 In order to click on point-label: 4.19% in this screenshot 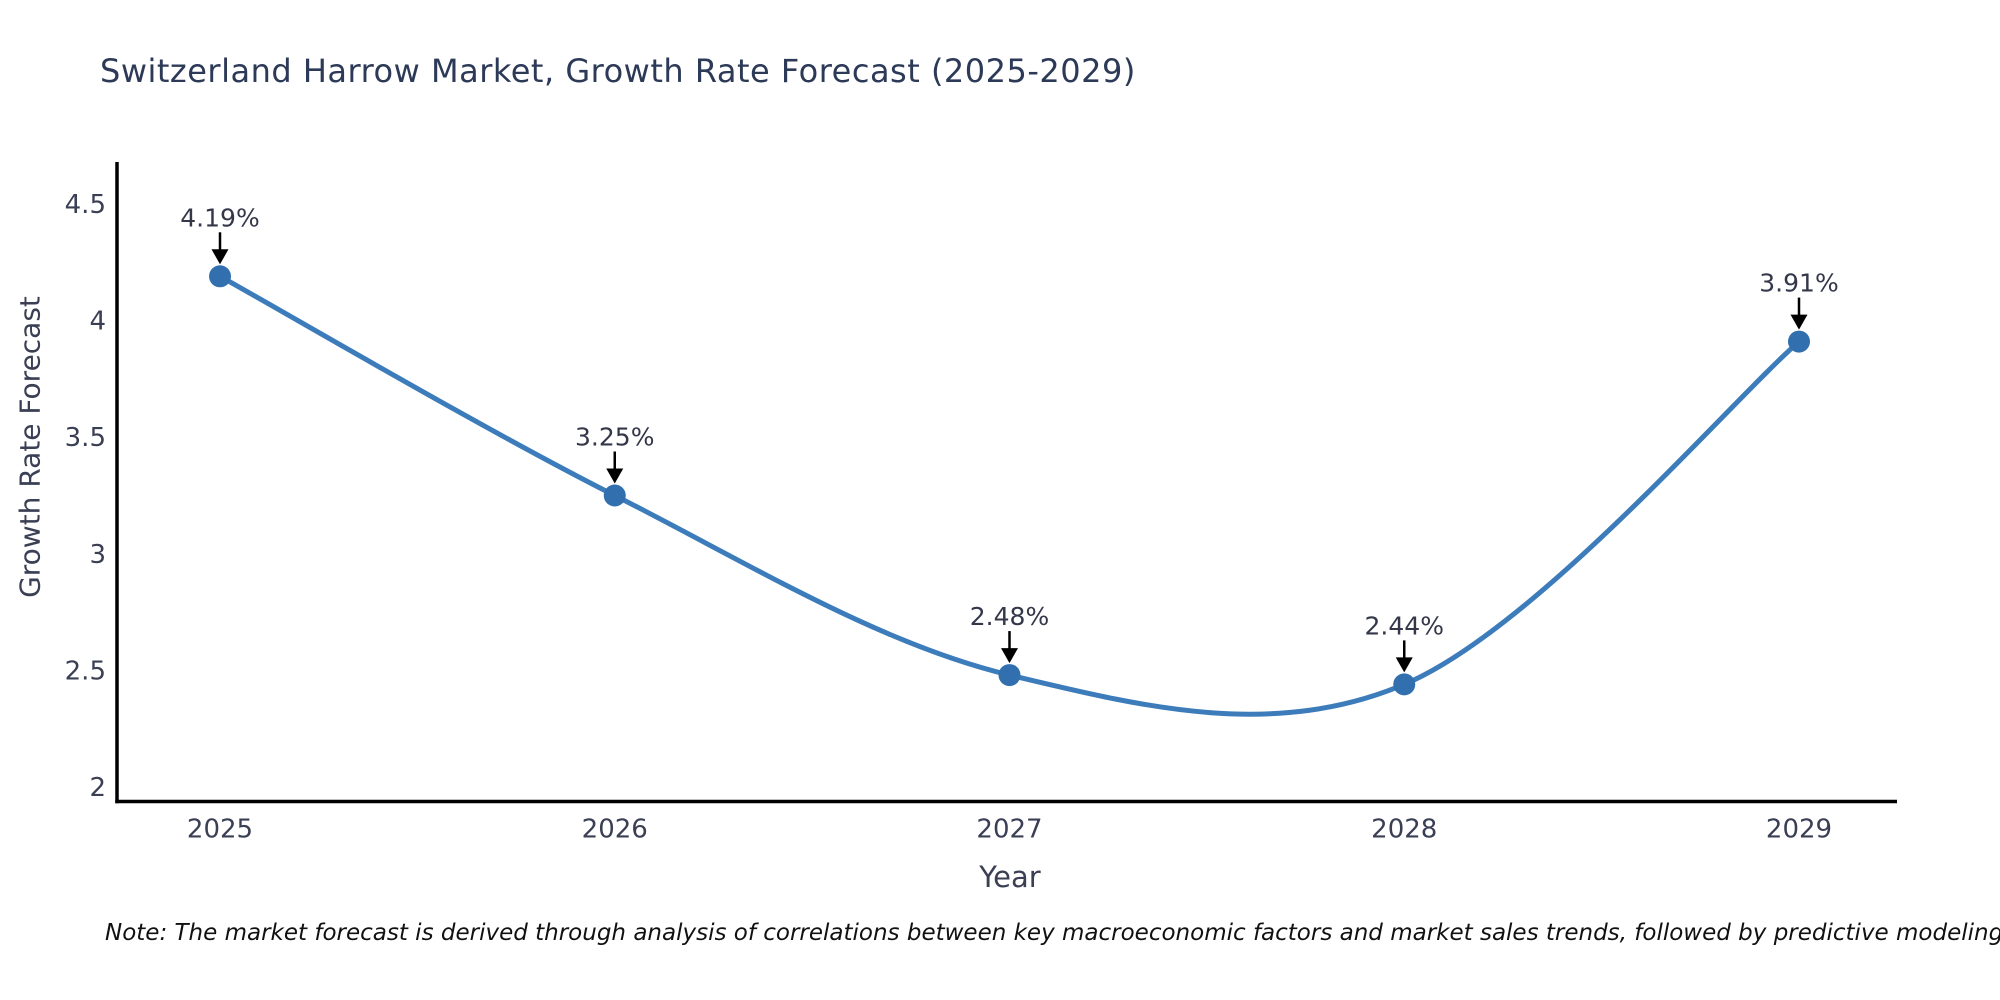, I will do `click(219, 217)`.